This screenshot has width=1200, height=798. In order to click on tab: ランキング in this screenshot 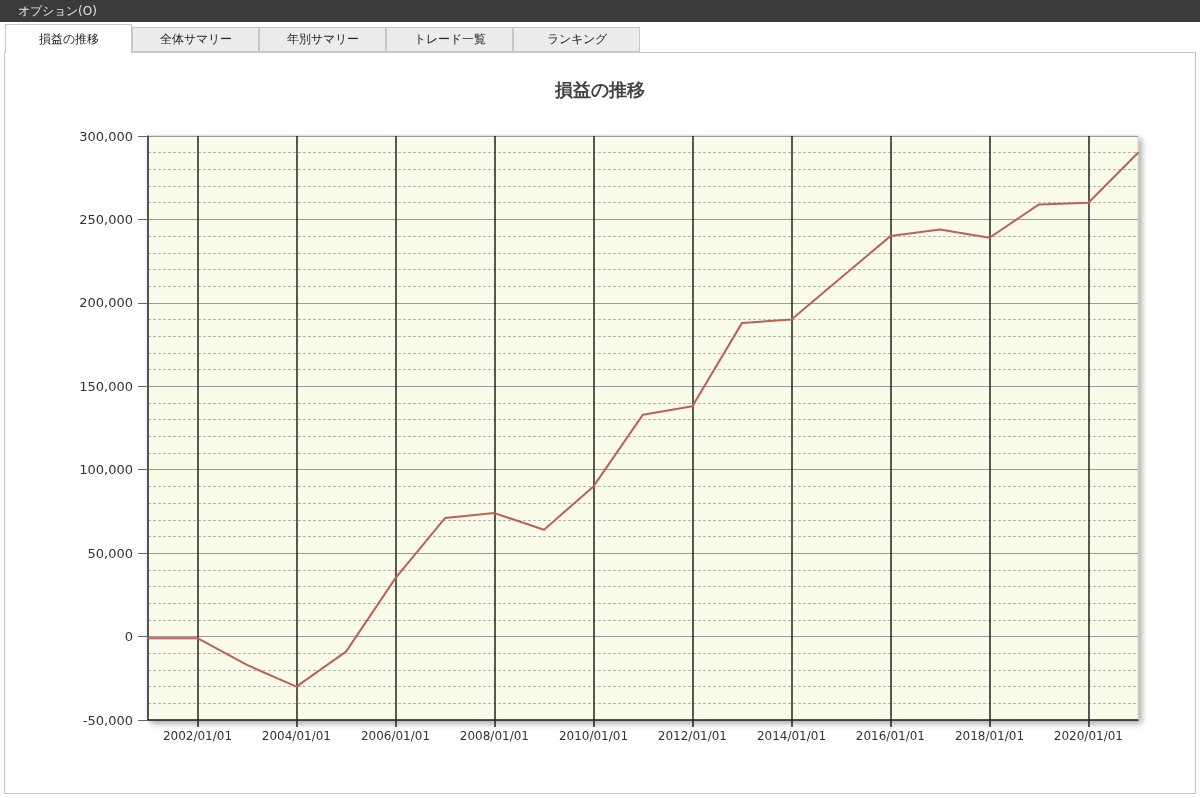, I will do `click(576, 39)`.